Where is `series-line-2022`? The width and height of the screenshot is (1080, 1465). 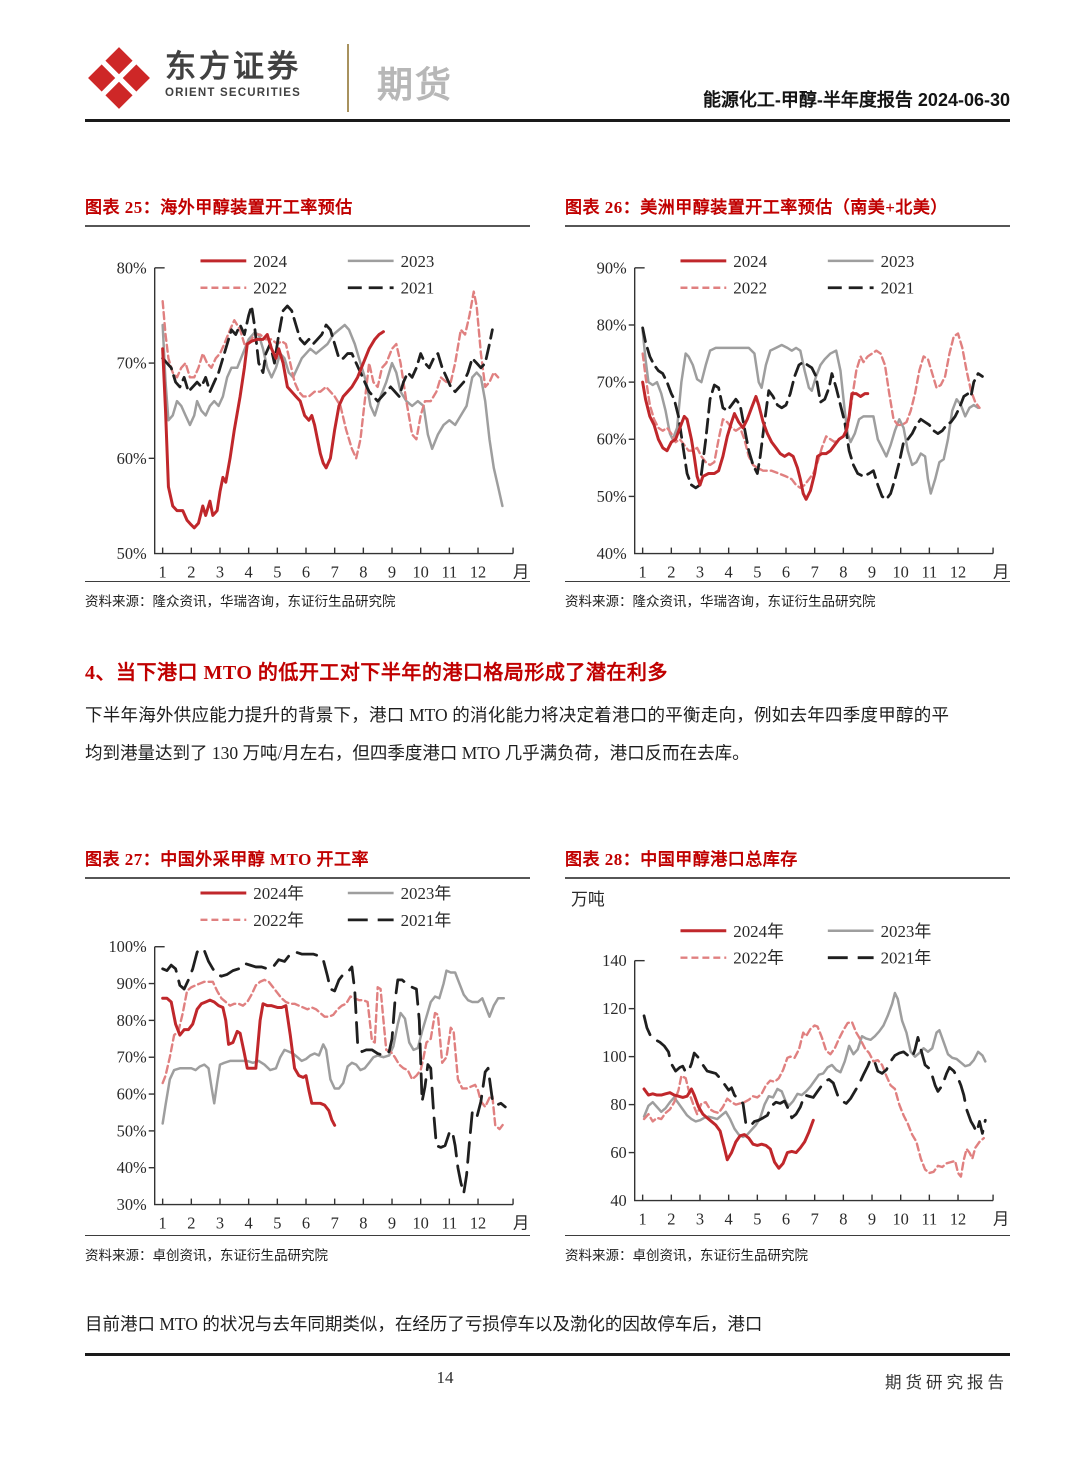
series-line-2022 is located at coordinates (811, 411).